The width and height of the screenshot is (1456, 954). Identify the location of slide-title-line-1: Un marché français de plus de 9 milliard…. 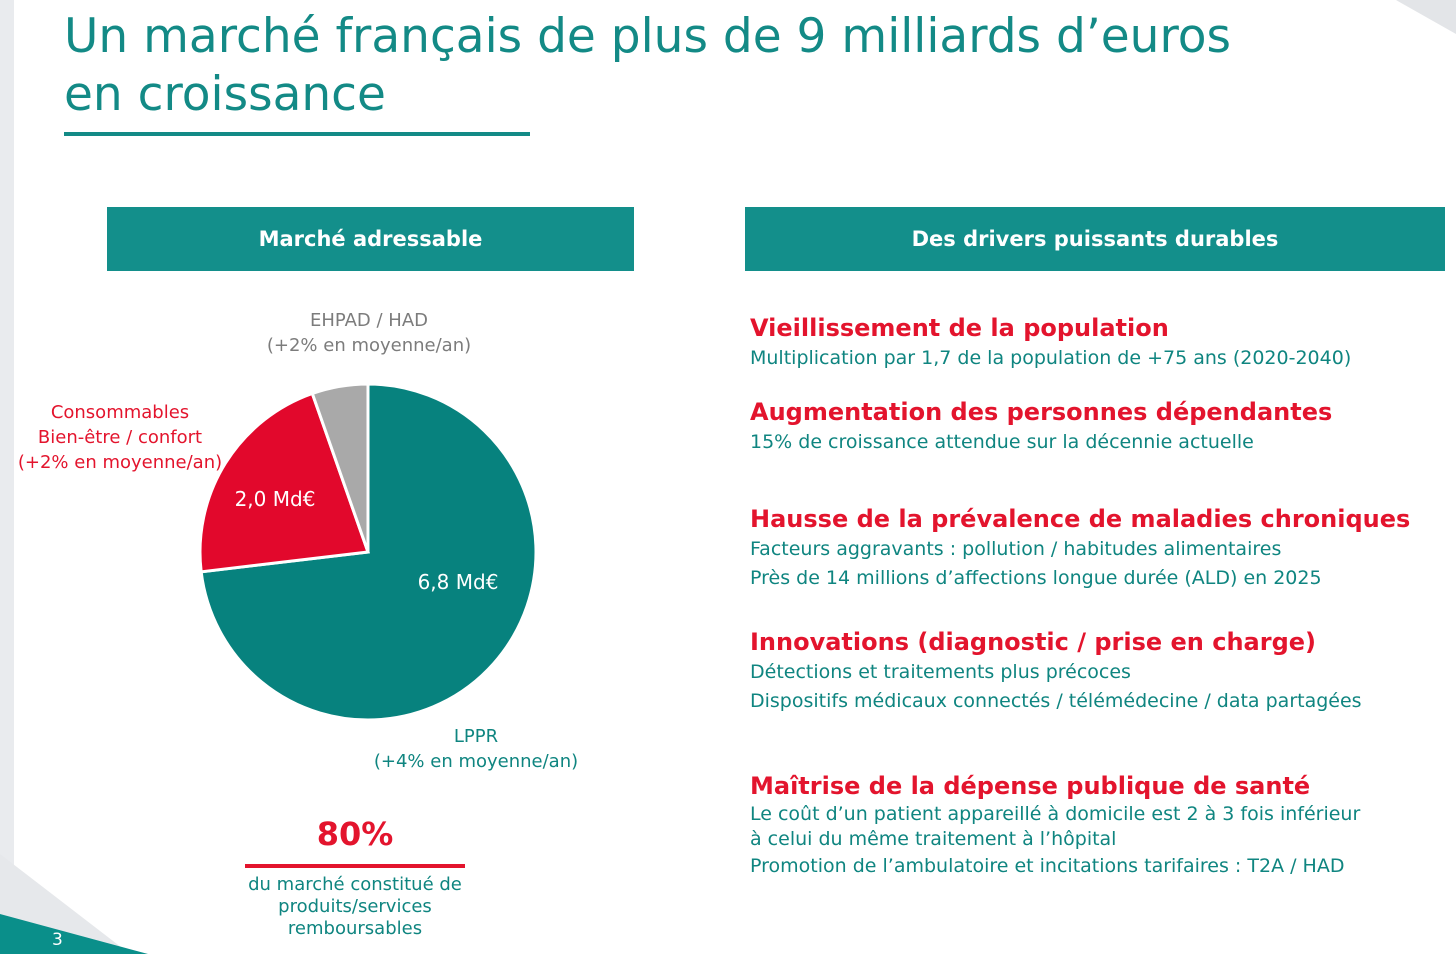
(647, 36).